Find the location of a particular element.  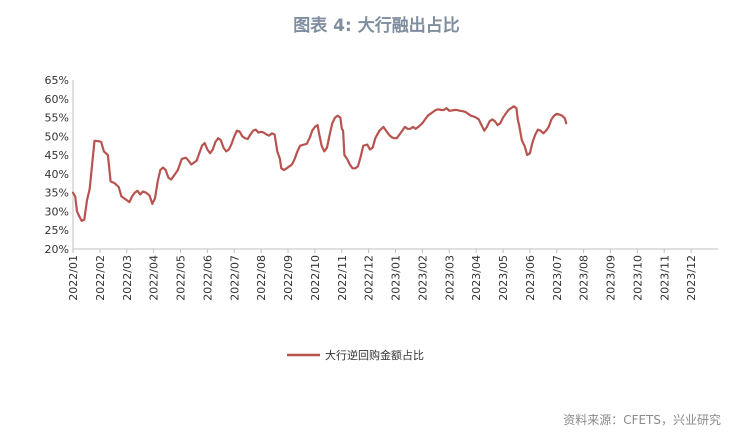

x-tick-label: 2023/12 is located at coordinates (691, 278).